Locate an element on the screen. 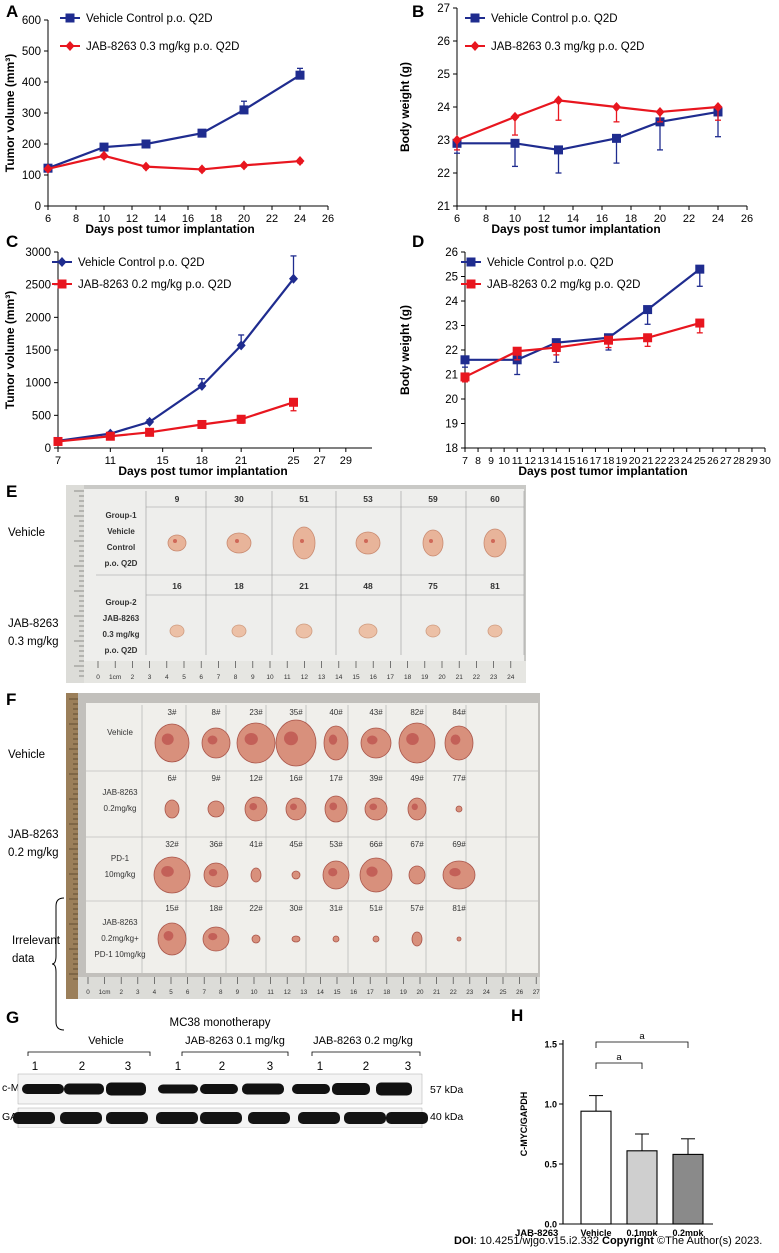 Image resolution: width=779 pixels, height=1253 pixels. group-label: Vehicle is located at coordinates (120, 732).